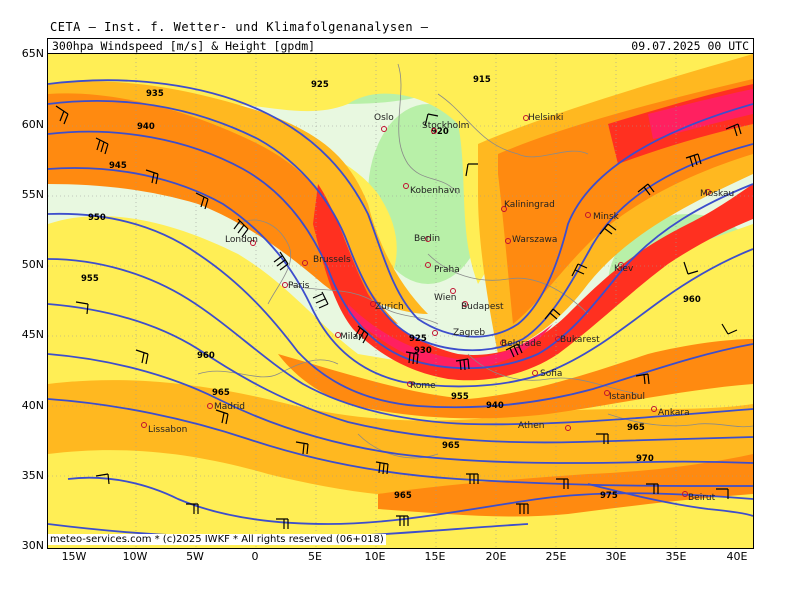  I want to click on city-label: London, so click(241, 240).